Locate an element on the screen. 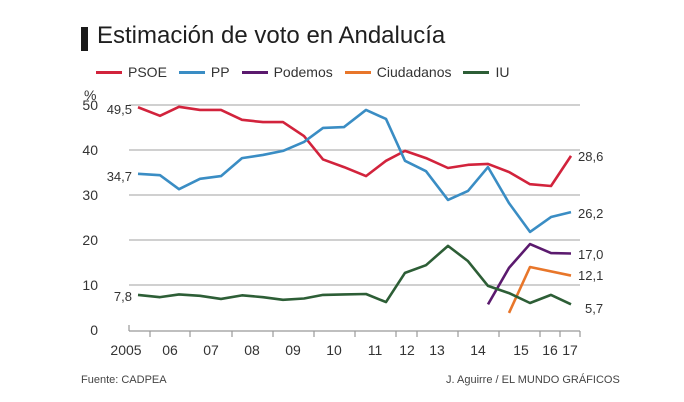 This screenshot has height=402, width=684. legend-item-podemos: Podemos is located at coordinates (287, 72).